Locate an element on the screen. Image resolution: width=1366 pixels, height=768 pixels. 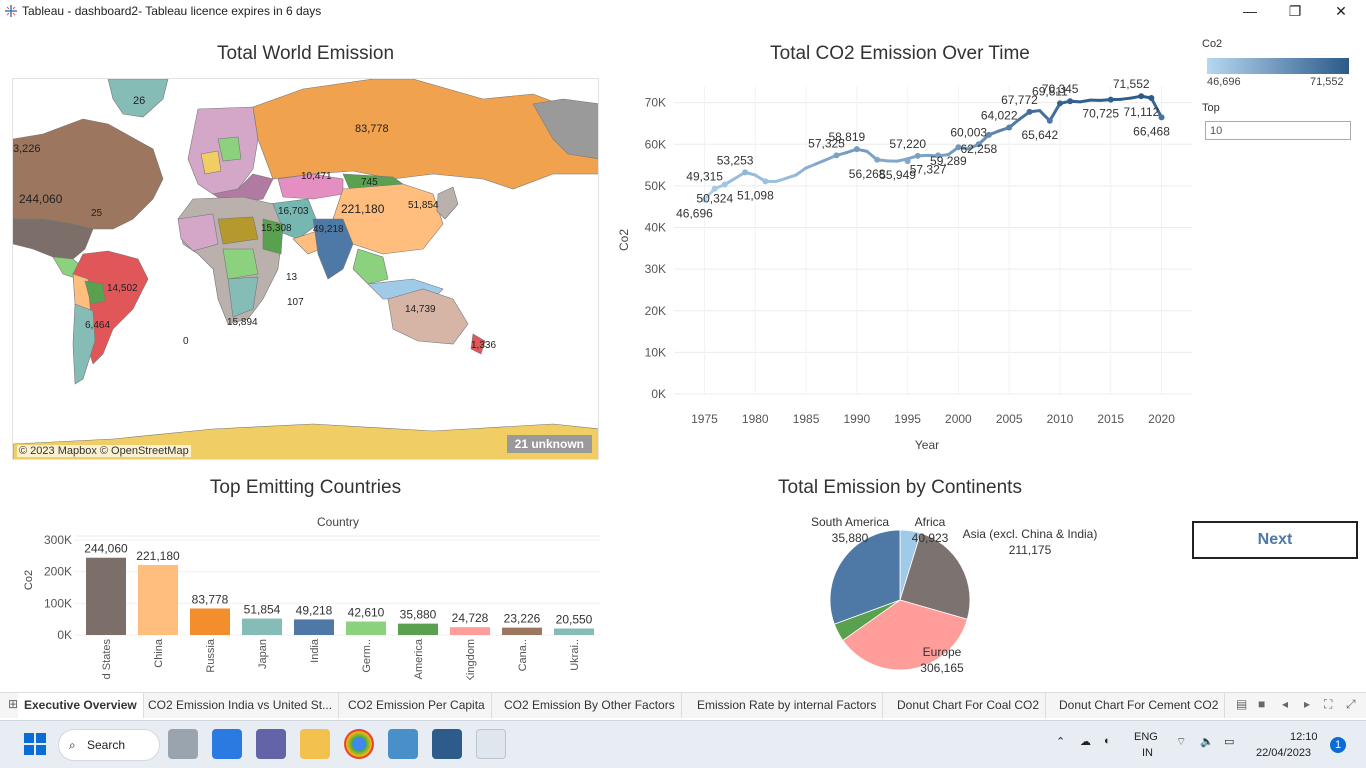
x-tick-label: 1990 is located at coordinates (856, 419).